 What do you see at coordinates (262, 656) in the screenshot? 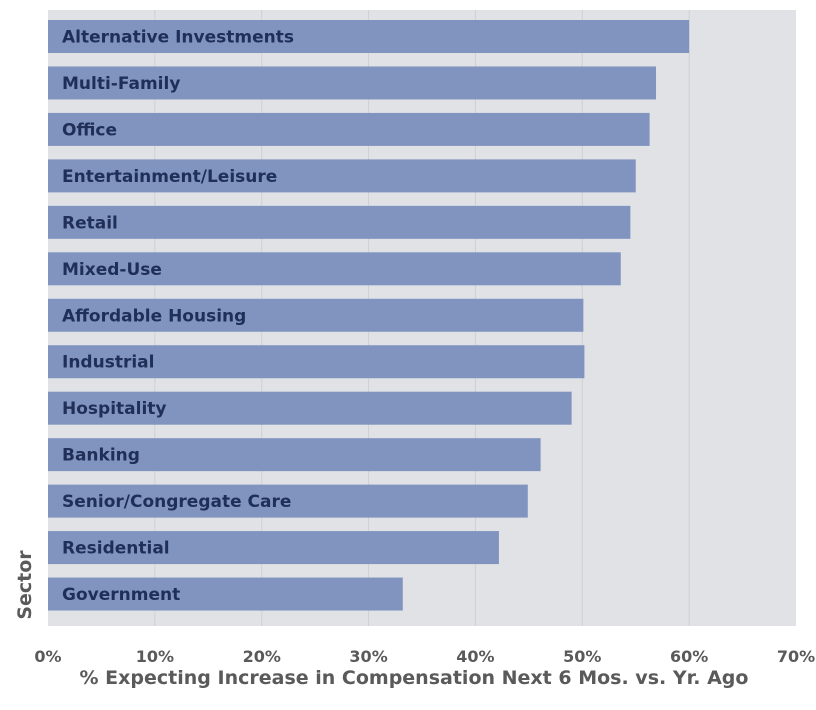
I see `x-tick-label: 20%` at bounding box center [262, 656].